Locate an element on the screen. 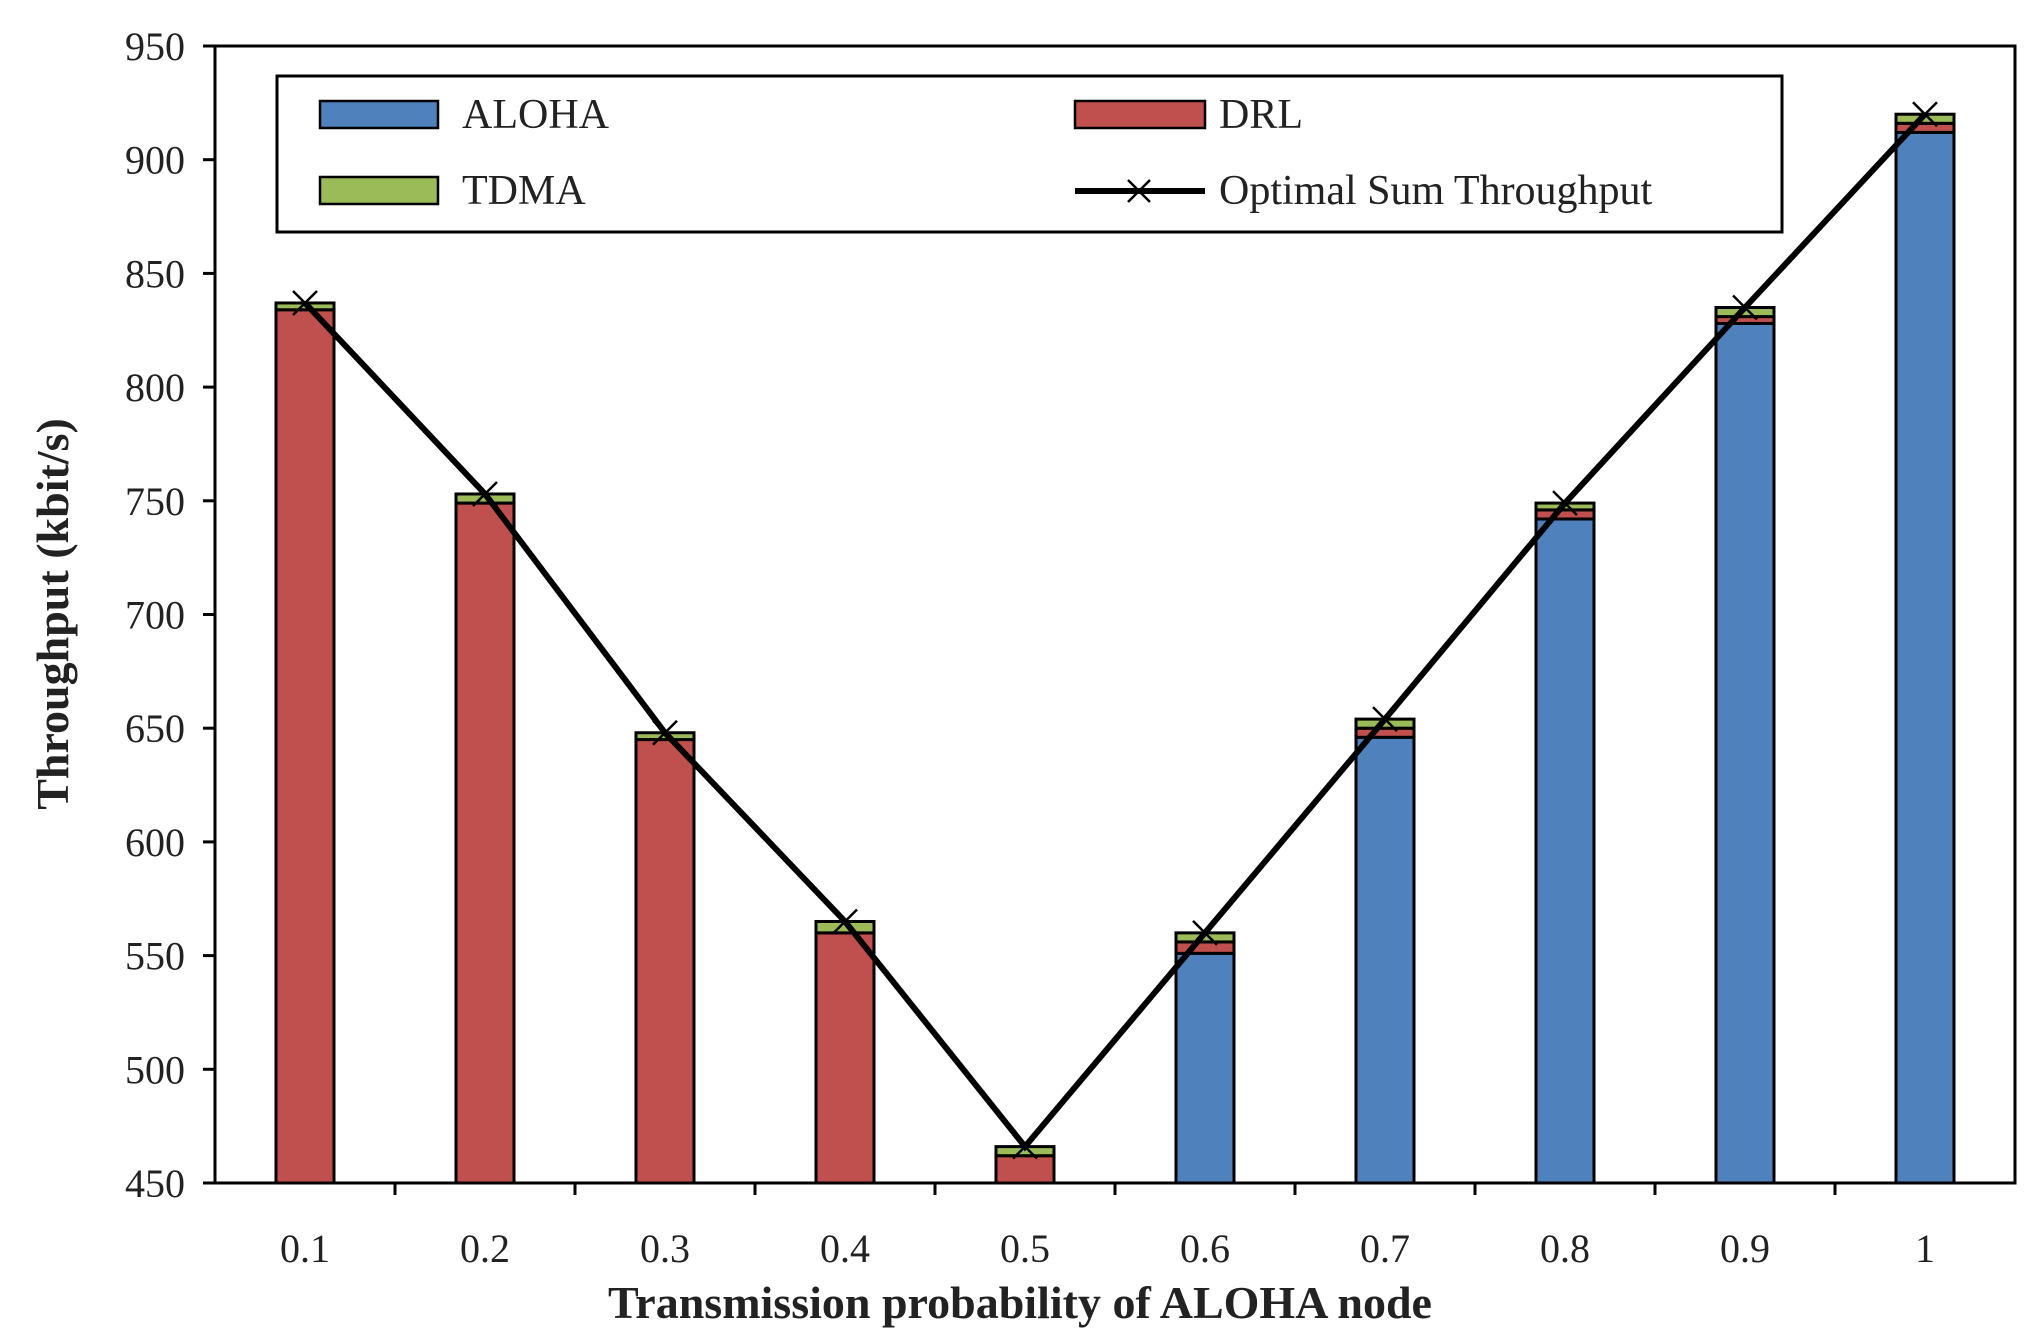 This screenshot has height=1340, width=2032. y-tick-label: 500 is located at coordinates (155, 1069).